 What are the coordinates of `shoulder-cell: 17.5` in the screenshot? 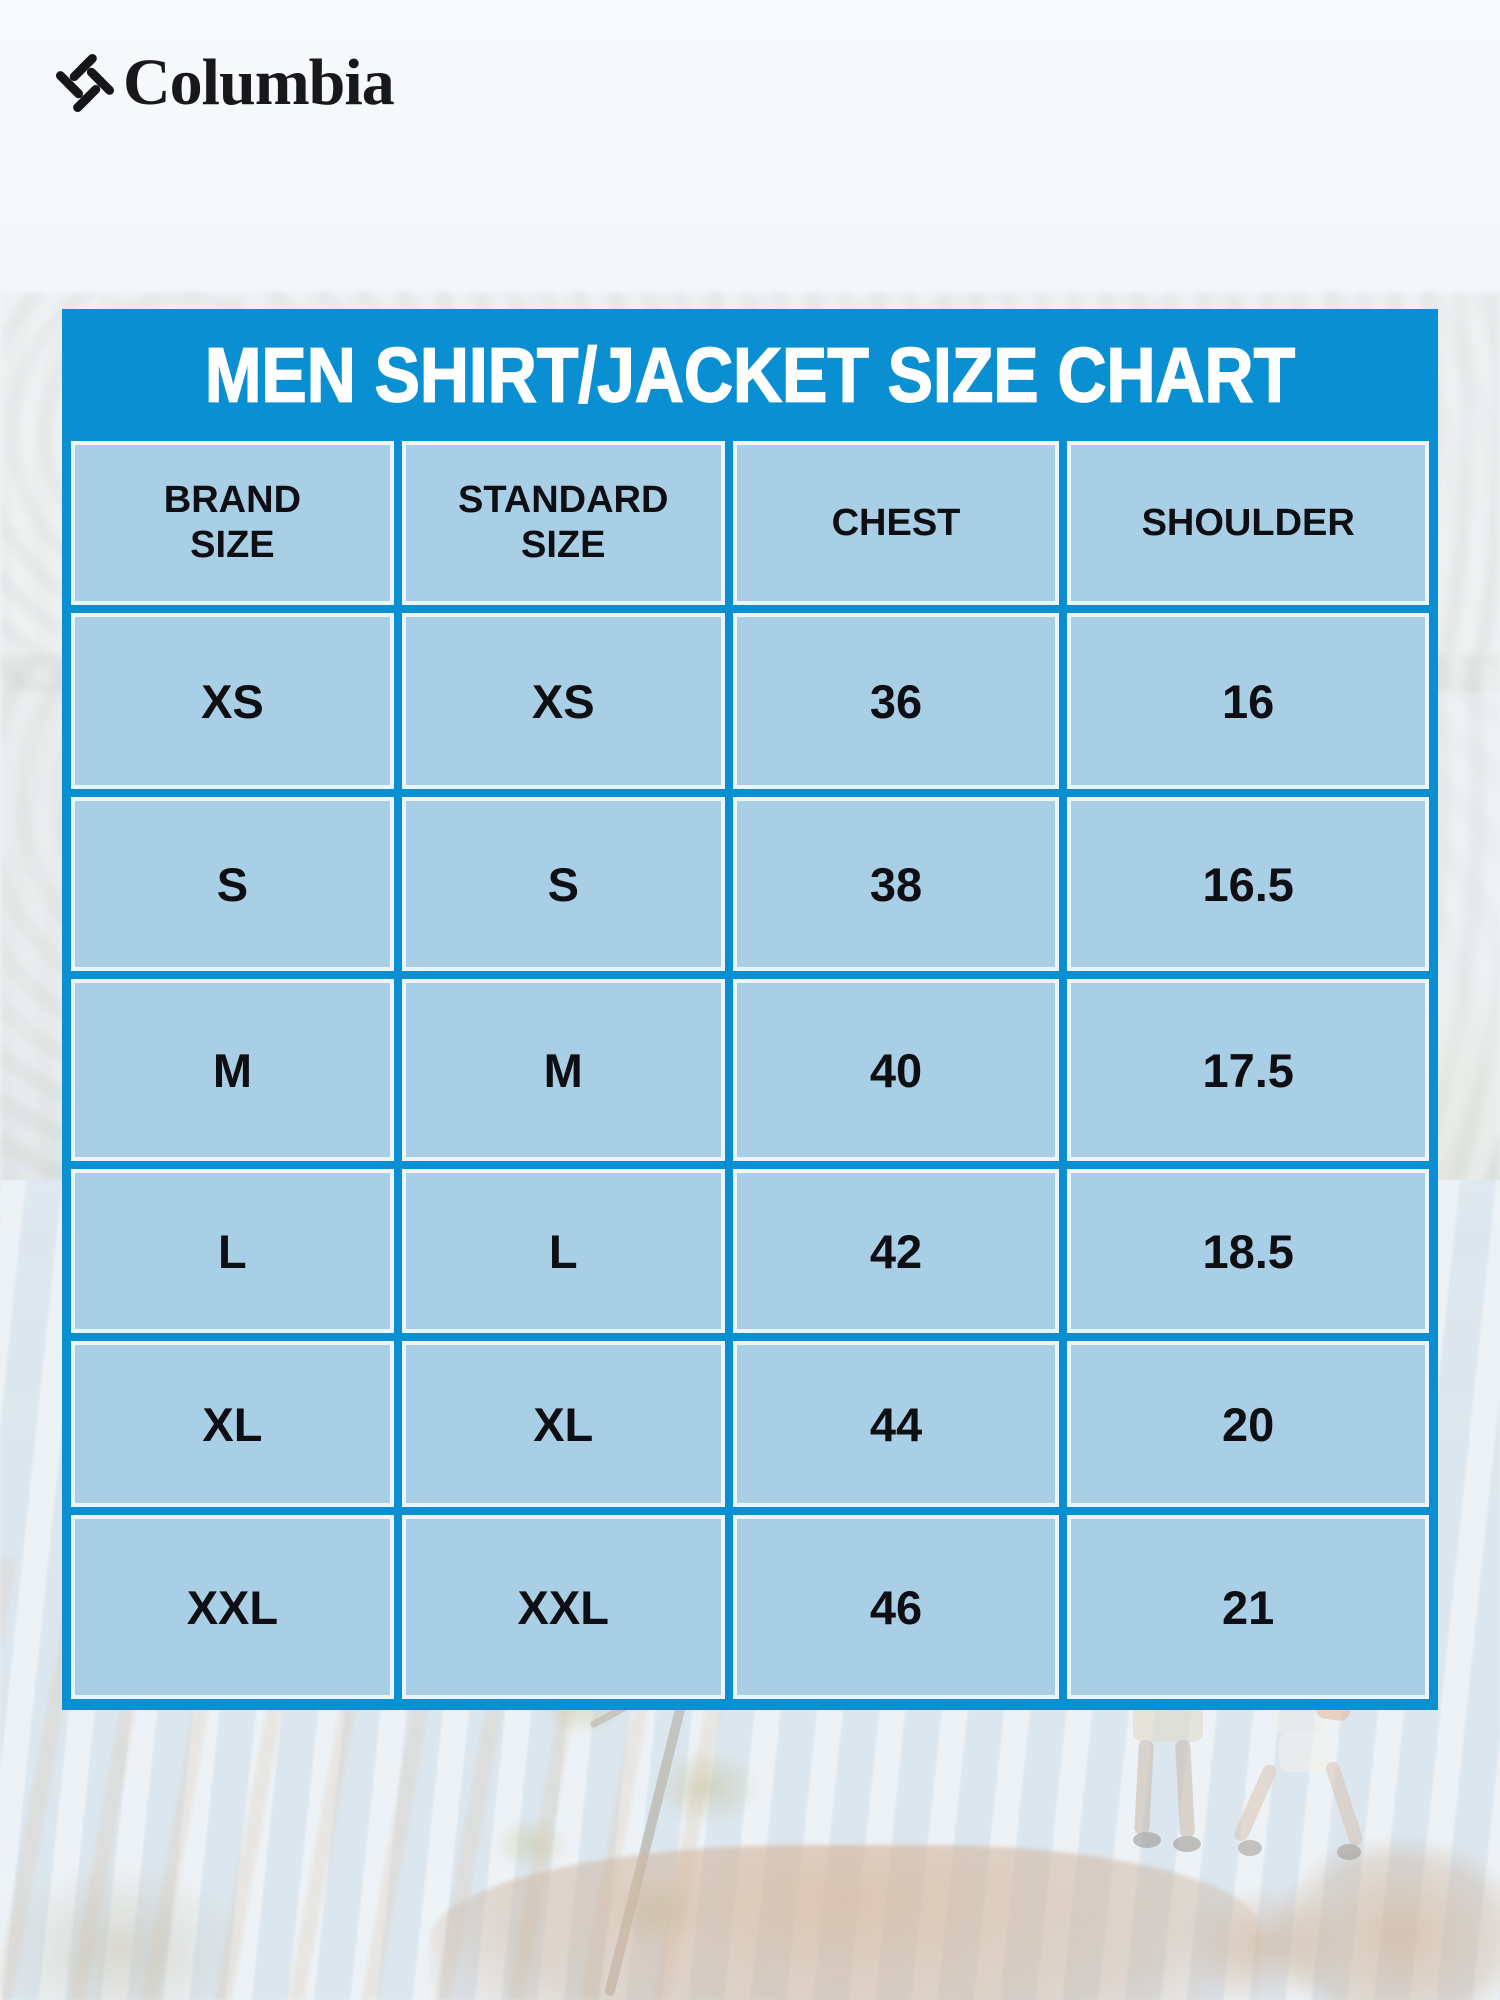 It's located at (1248, 1070).